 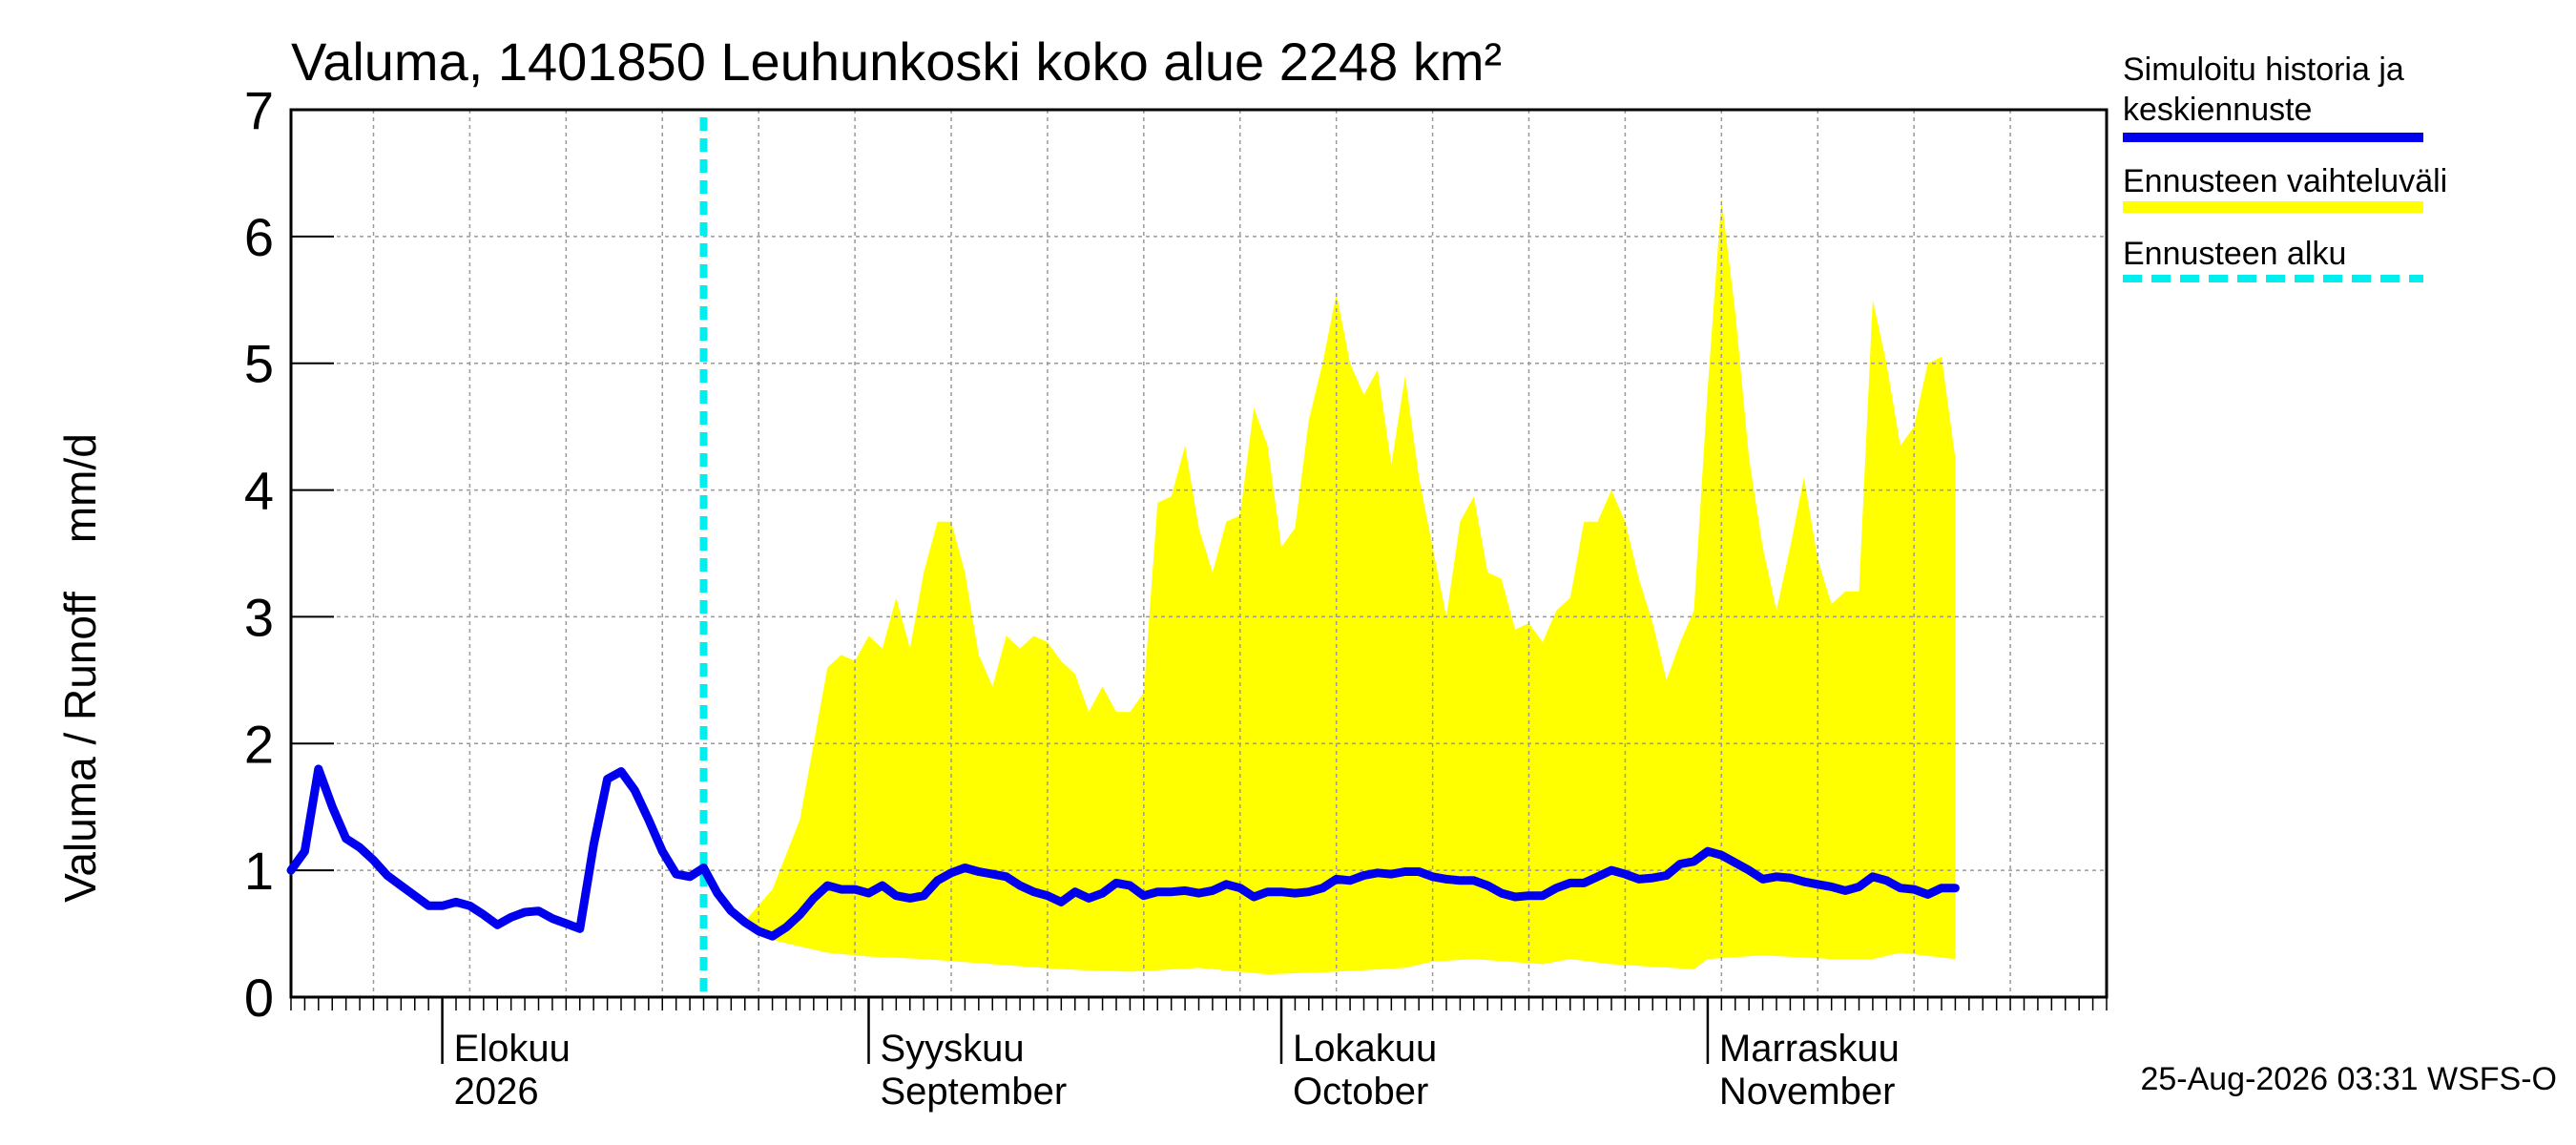 What do you see at coordinates (1360, 1092) in the screenshot?
I see `month-label-secondary: October` at bounding box center [1360, 1092].